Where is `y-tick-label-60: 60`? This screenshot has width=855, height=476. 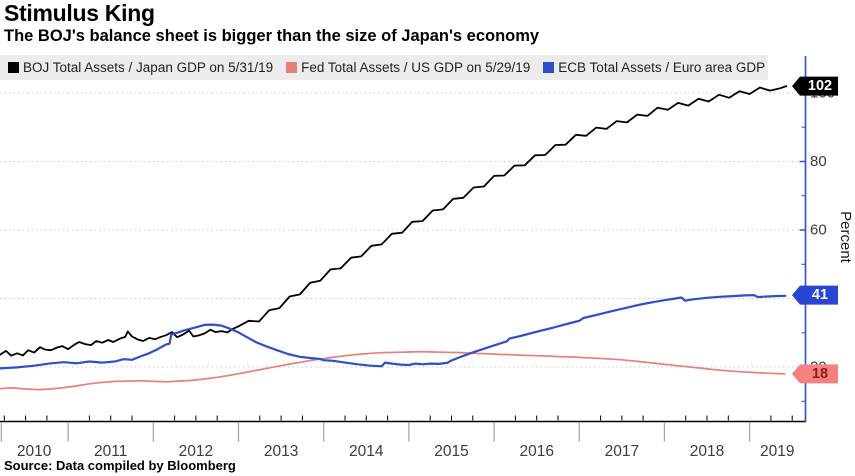 y-tick-label-60: 60 is located at coordinates (818, 230).